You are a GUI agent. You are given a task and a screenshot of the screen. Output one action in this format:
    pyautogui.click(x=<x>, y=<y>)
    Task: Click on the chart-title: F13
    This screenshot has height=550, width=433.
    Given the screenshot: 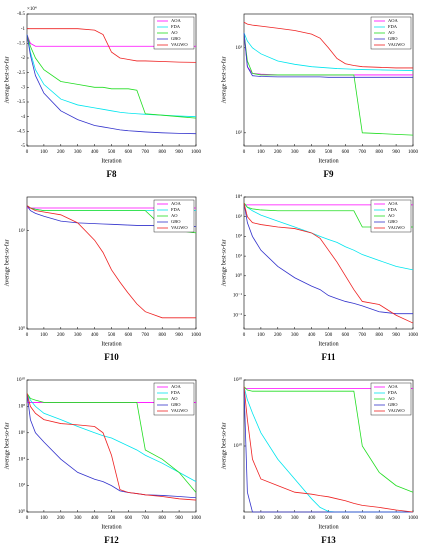 What is the action you would take?
    pyautogui.click(x=328, y=540)
    